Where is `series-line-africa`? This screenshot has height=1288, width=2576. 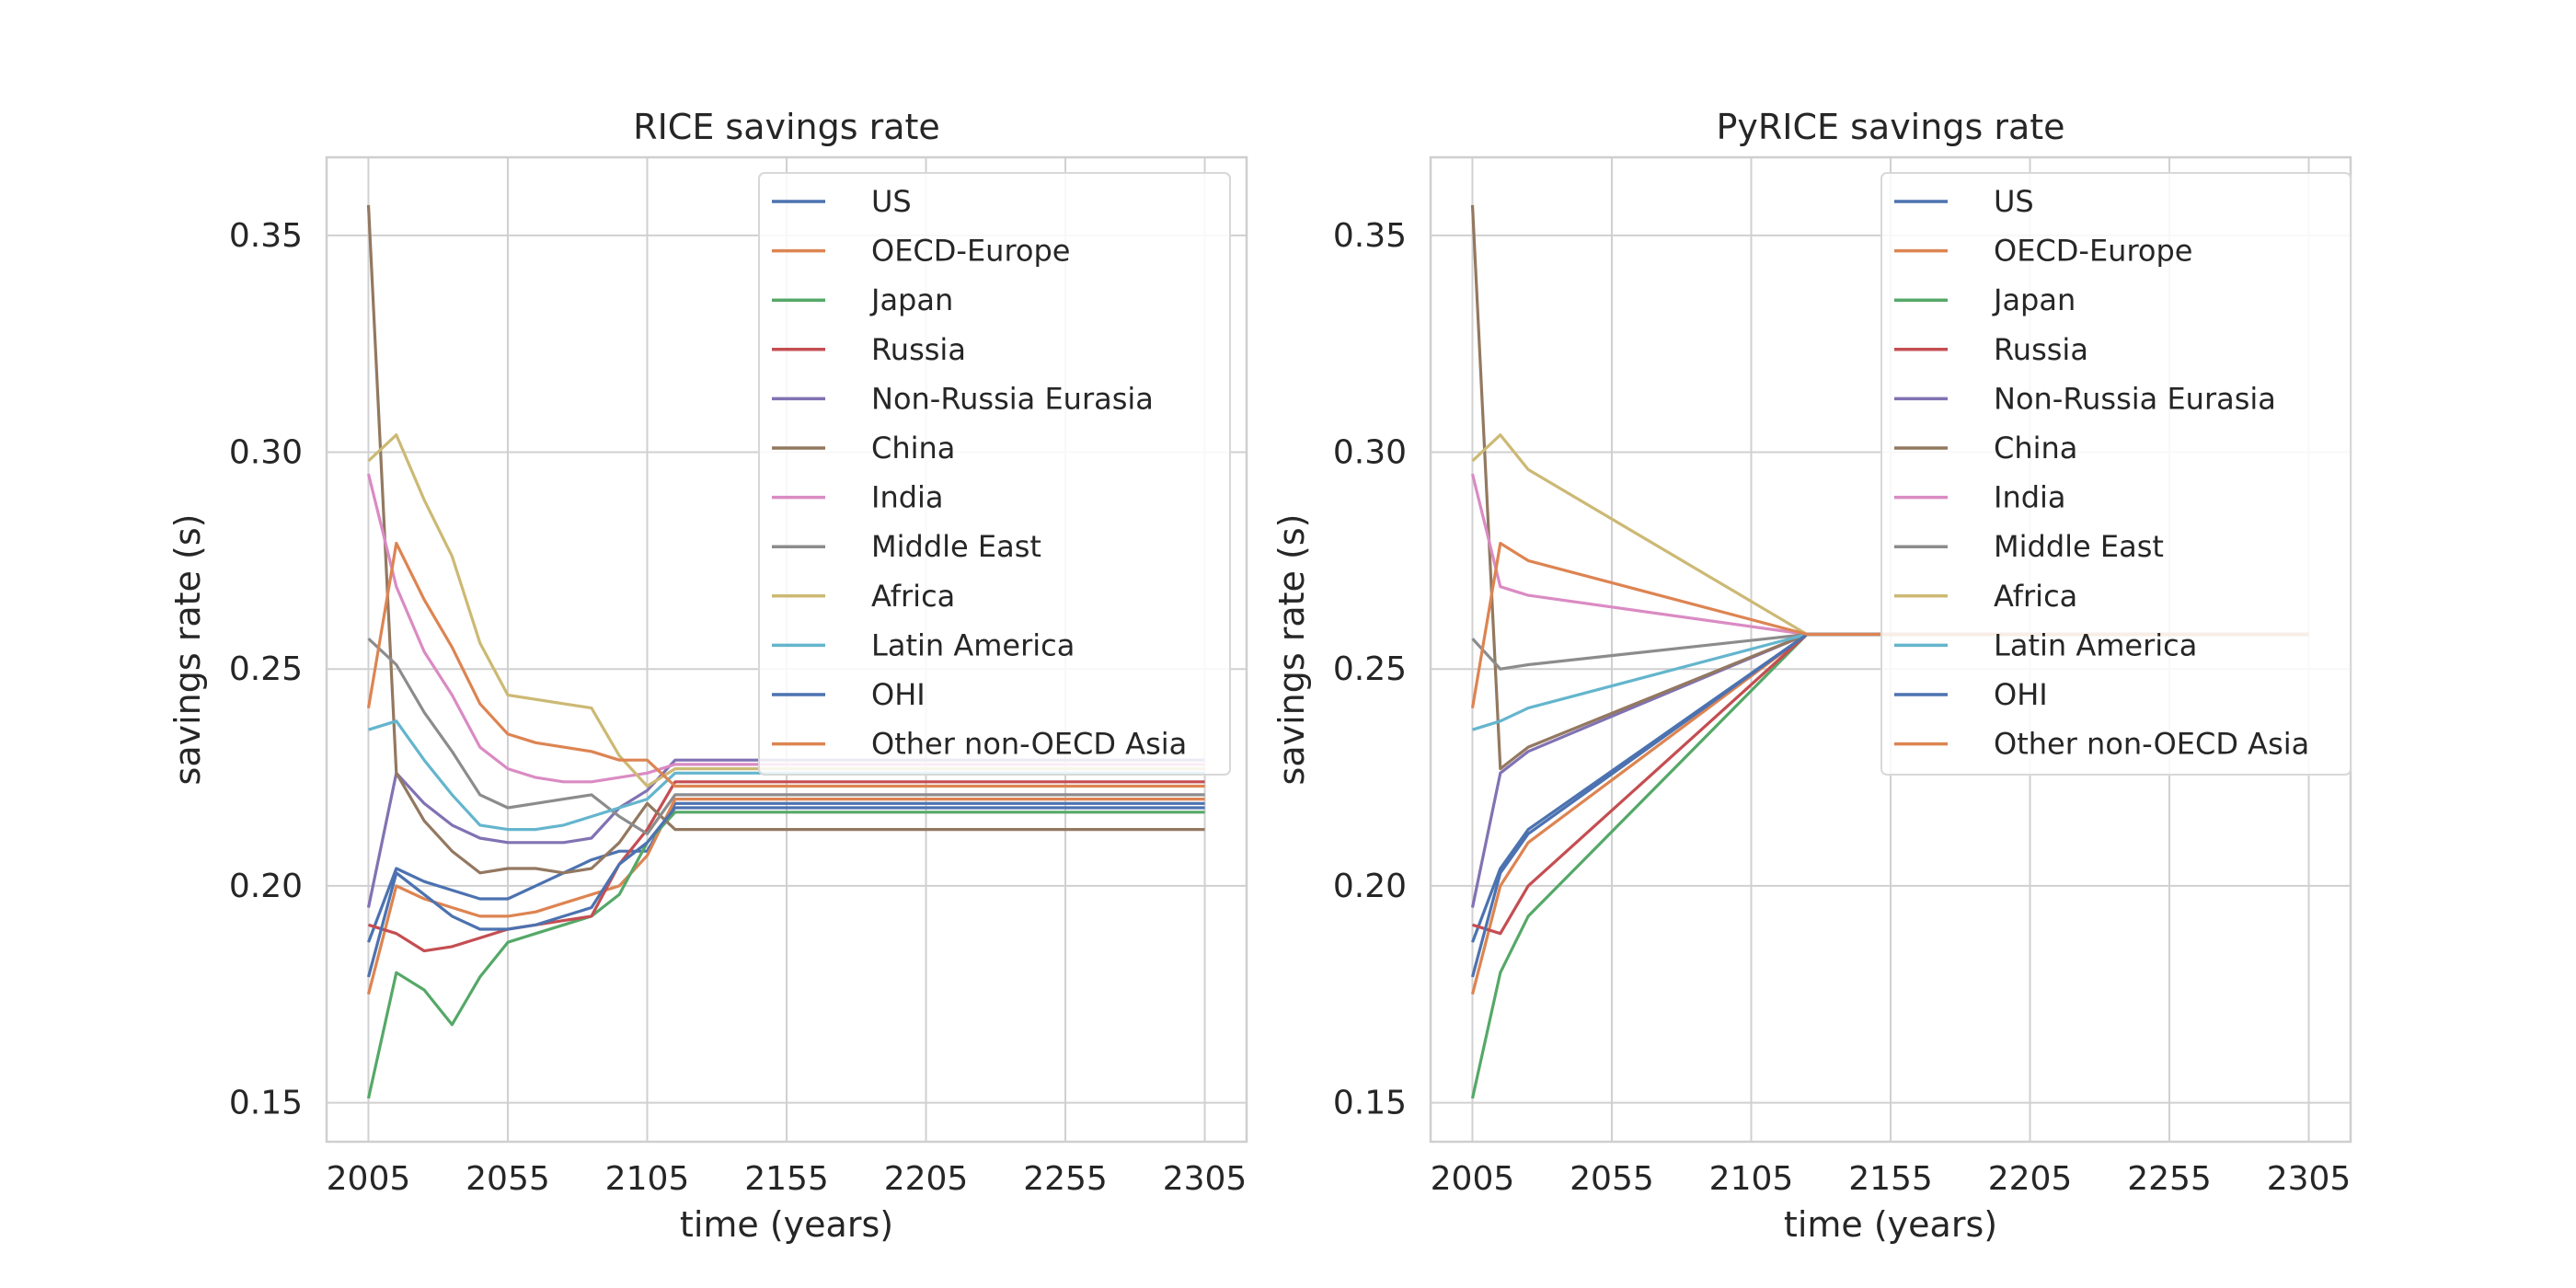
series-line-africa is located at coordinates (786, 610).